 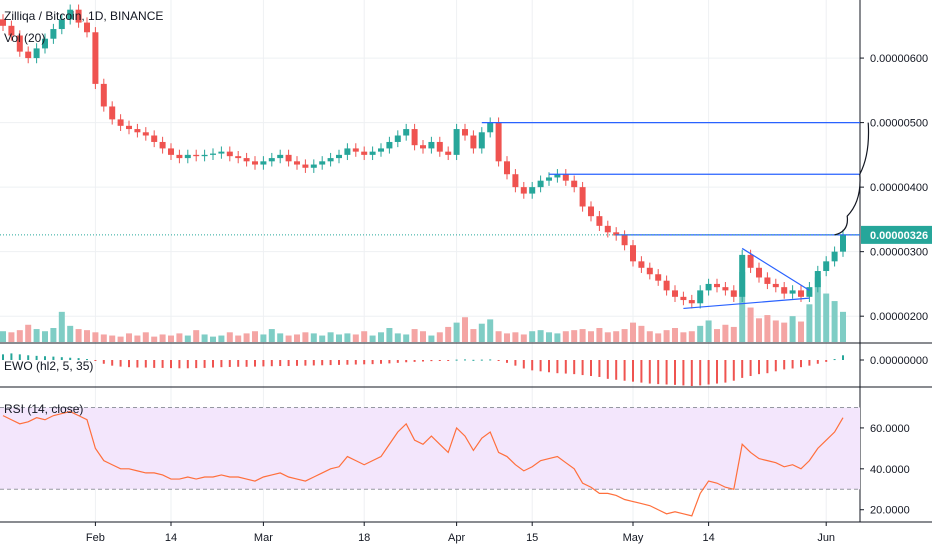 What do you see at coordinates (899, 253) in the screenshot?
I see `price-tick-label: 0.00000300` at bounding box center [899, 253].